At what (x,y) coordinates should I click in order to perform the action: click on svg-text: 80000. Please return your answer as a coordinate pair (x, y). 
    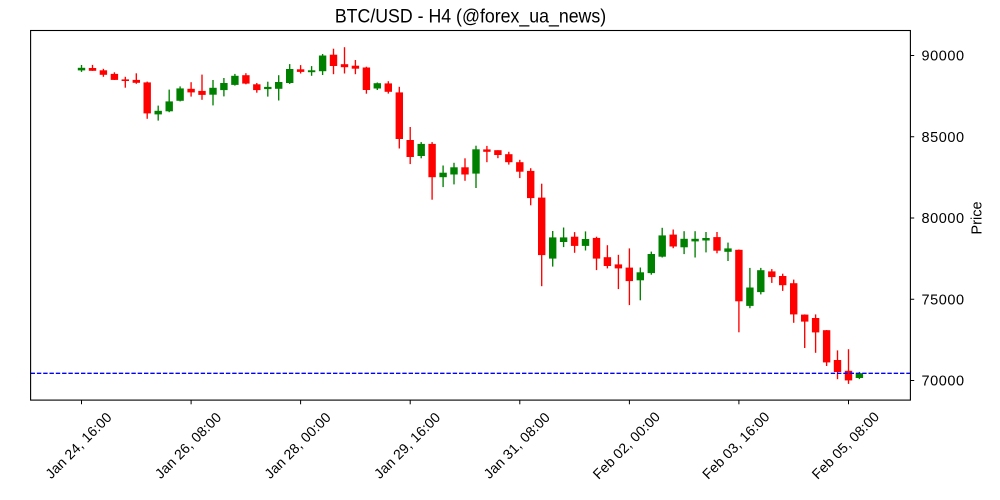
    Looking at the image, I should click on (943, 219).